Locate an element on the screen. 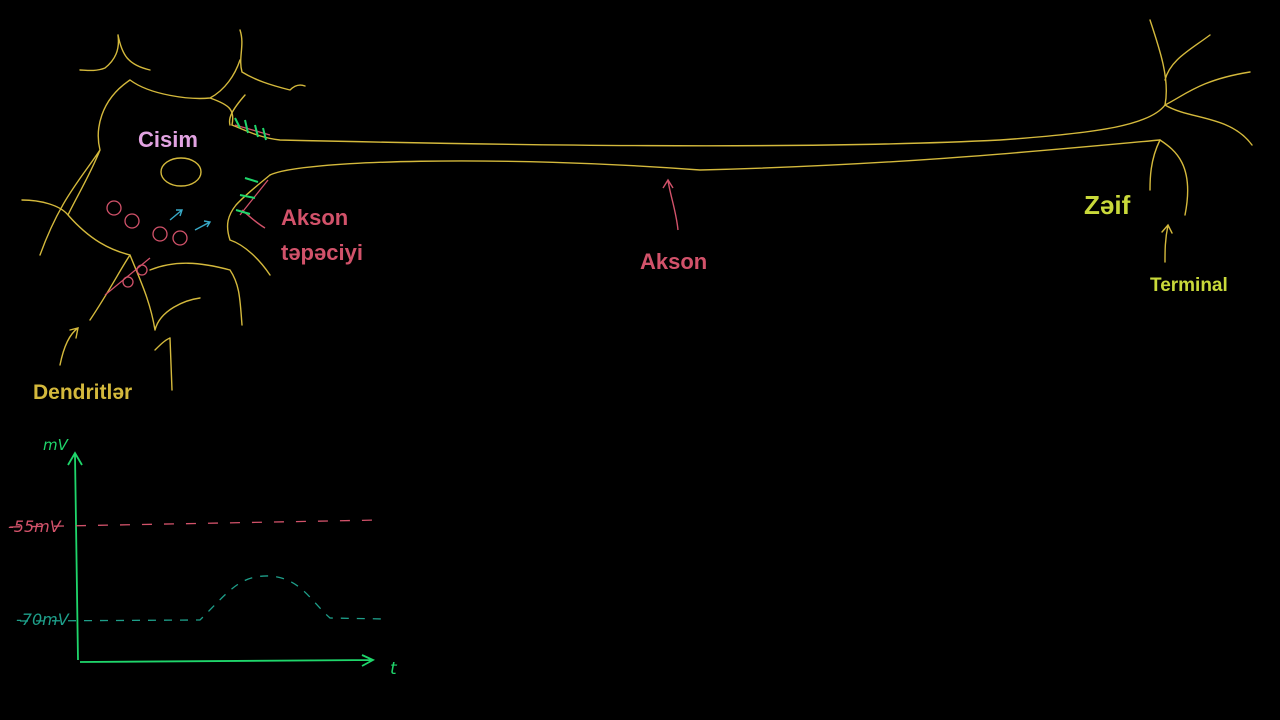 The width and height of the screenshot is (1280, 720). resting-label: -70mV is located at coordinates (43, 619).